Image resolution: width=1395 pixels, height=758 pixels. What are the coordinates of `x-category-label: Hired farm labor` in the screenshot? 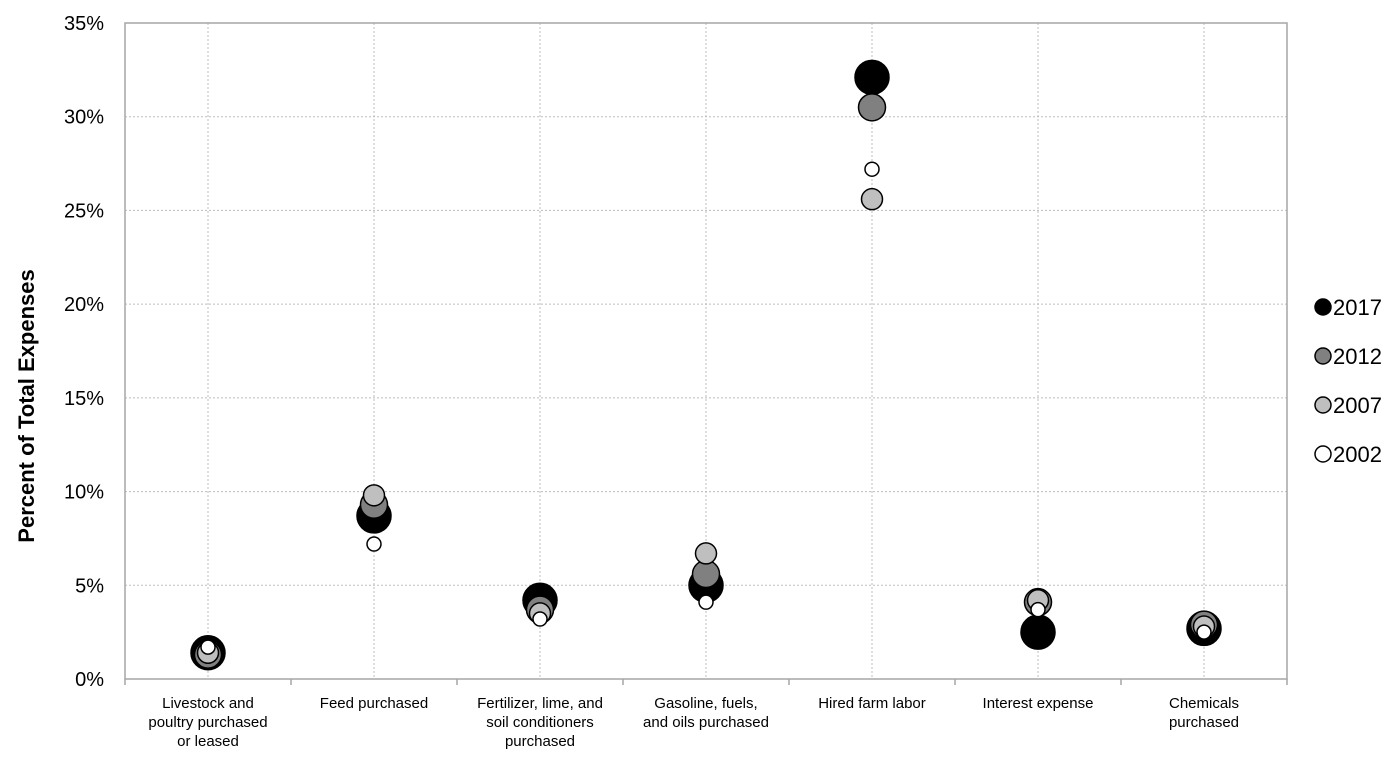 It's located at (872, 703).